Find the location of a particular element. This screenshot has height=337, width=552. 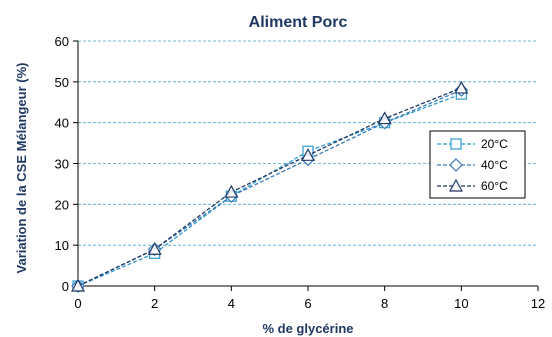

x-ticks: 0 2 4 6 8 10 12 is located at coordinates (309, 303).